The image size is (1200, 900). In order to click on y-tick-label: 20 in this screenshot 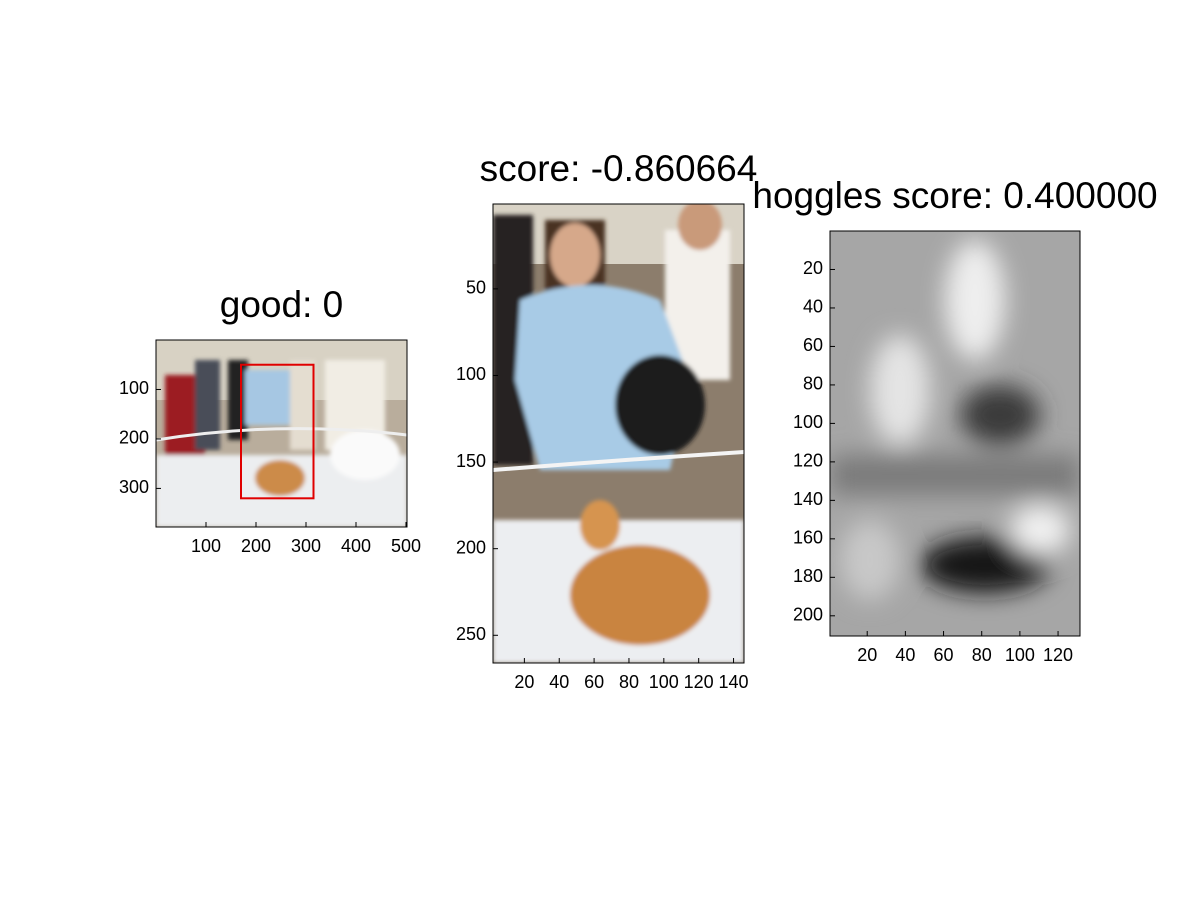, I will do `click(813, 268)`.